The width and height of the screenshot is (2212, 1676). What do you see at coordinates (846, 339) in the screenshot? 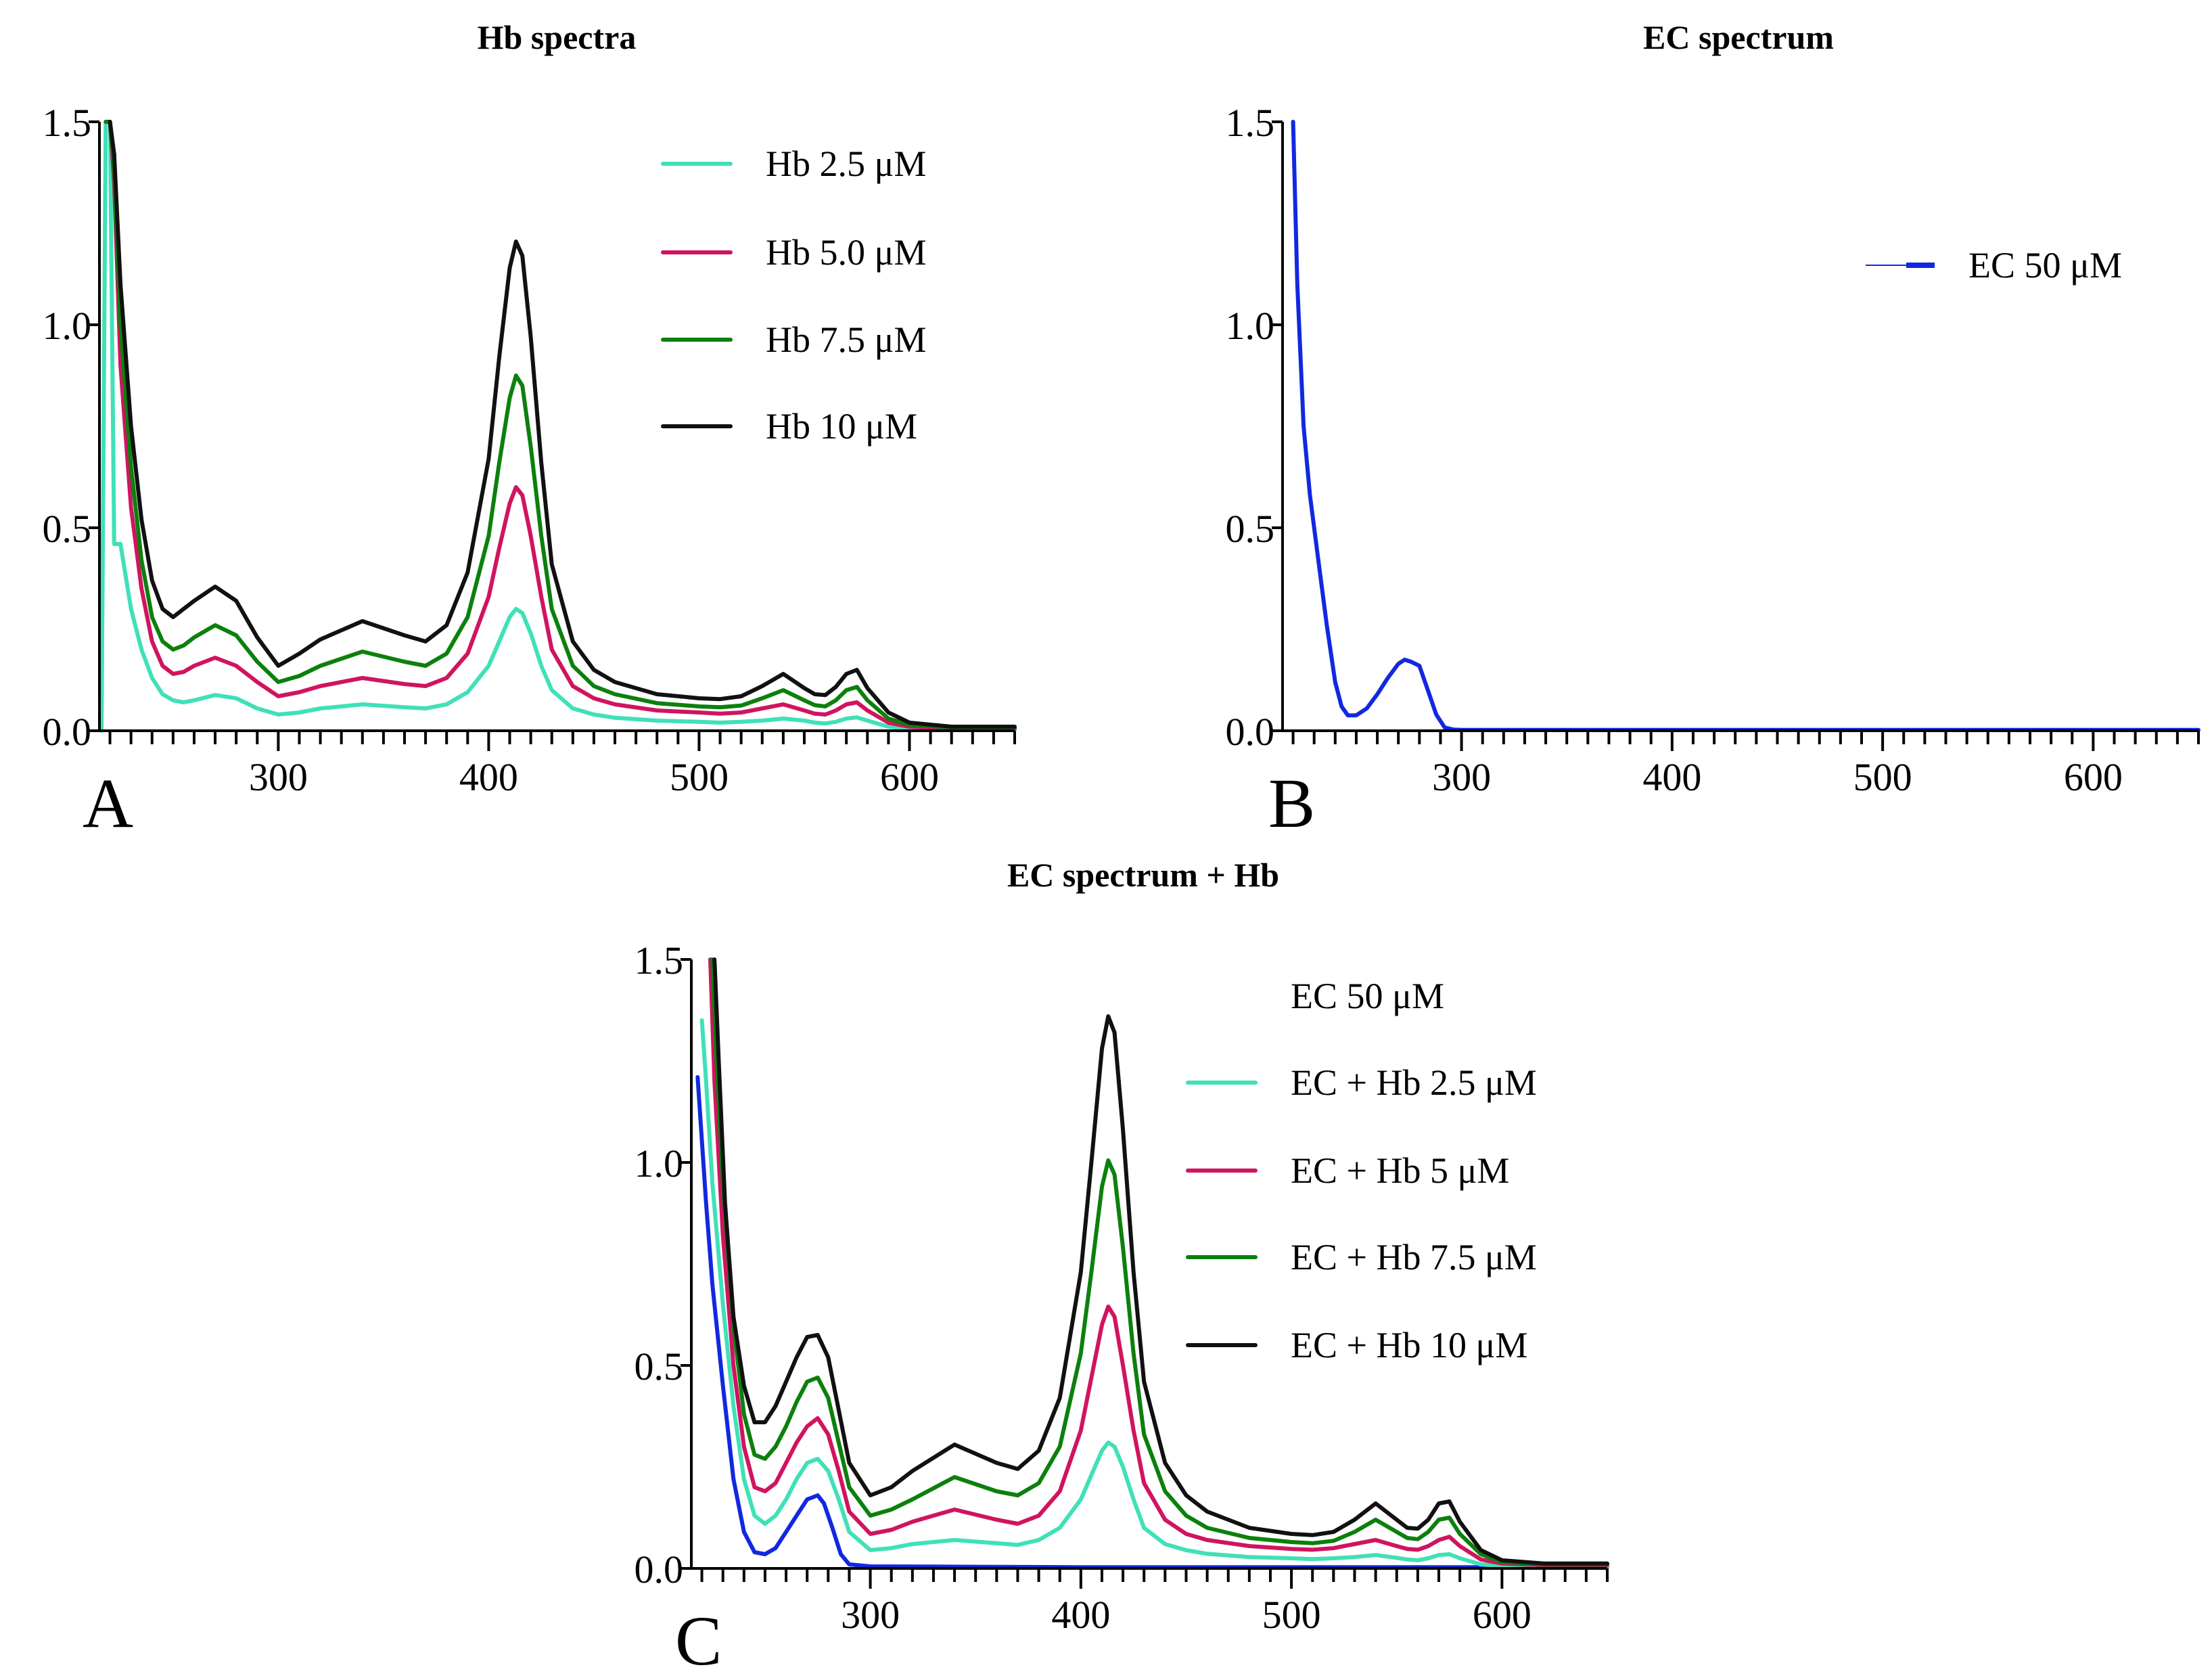
I see `legend-label: Hb 7.5 μM` at bounding box center [846, 339].